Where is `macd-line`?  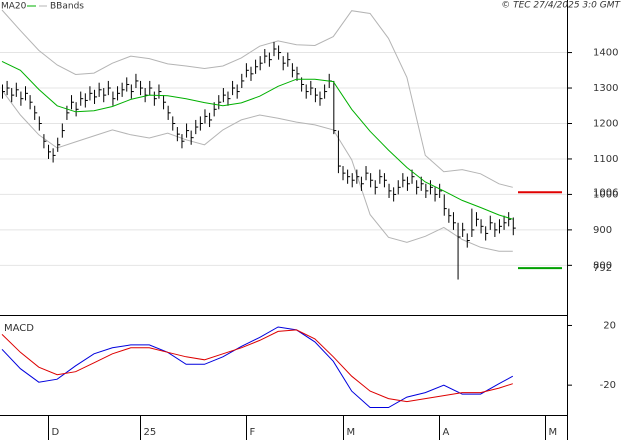
macd-line is located at coordinates (257, 366).